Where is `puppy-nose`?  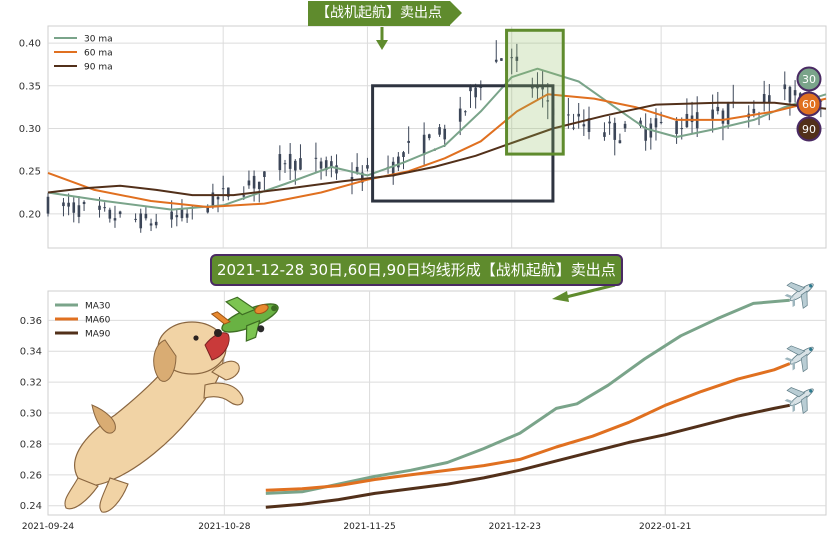
puppy-nose is located at coordinates (218, 333).